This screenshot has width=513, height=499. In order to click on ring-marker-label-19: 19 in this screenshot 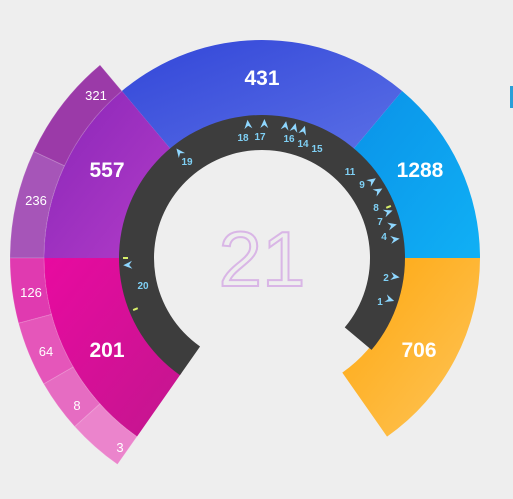, I will do `click(187, 162)`.